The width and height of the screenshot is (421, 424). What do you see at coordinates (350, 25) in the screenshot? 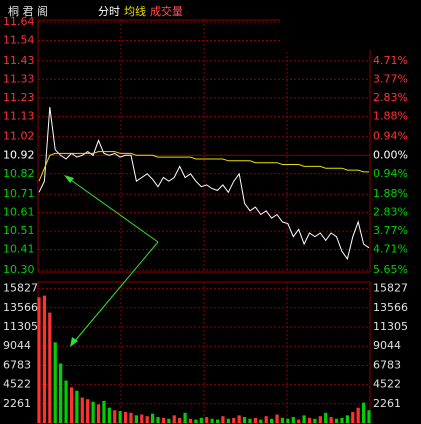
I see `cover-box` at bounding box center [350, 25].